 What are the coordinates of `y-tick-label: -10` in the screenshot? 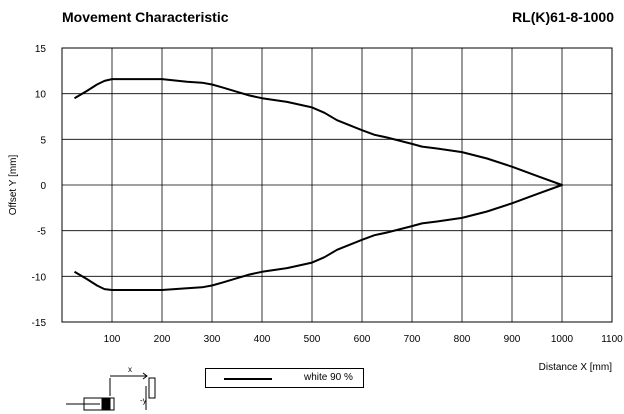 It's located at (39, 277).